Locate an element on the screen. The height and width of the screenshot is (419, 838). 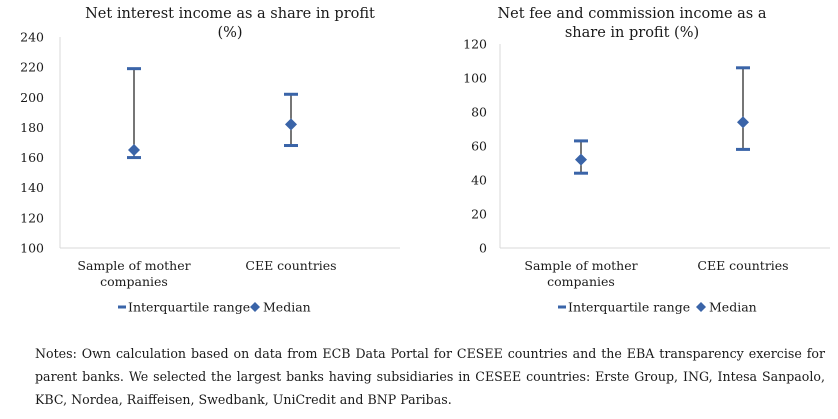
chart-title-line: share in profit (%) is located at coordinates (632, 33).